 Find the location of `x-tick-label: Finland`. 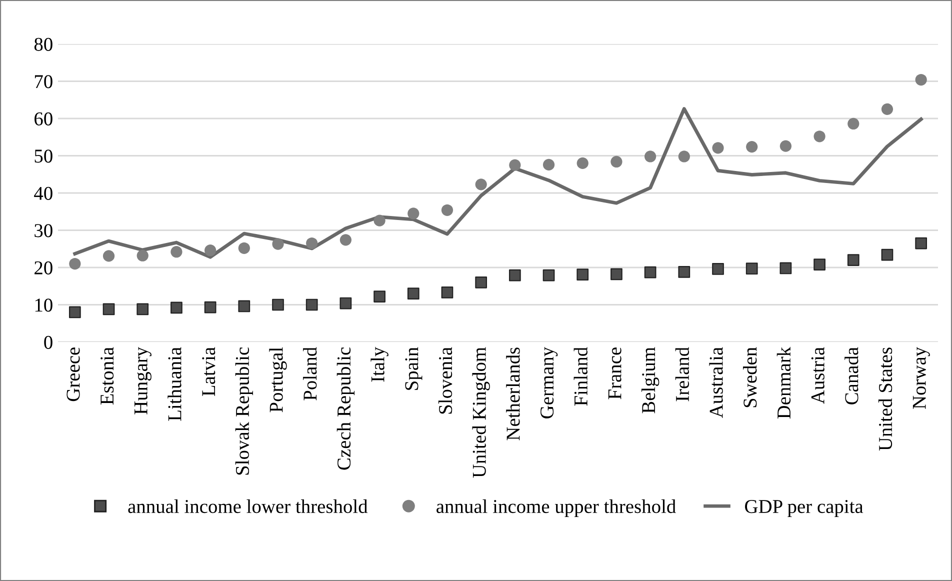

x-tick-label: Finland is located at coordinates (581, 376).